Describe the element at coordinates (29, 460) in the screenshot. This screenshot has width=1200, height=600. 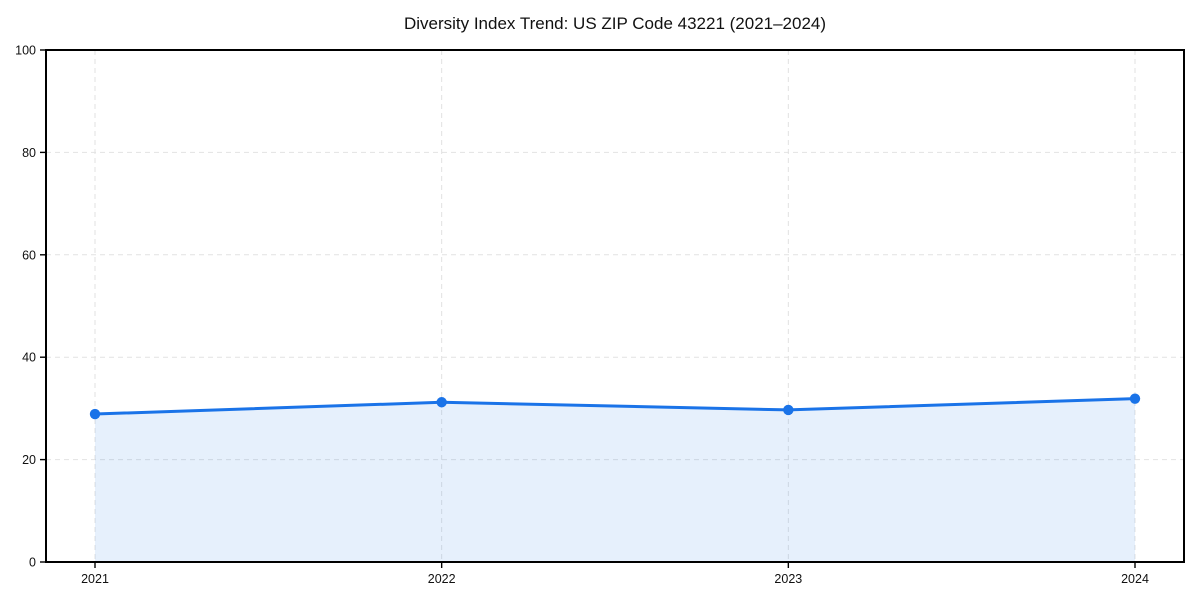
I see `y-tick-label: 20` at that location.